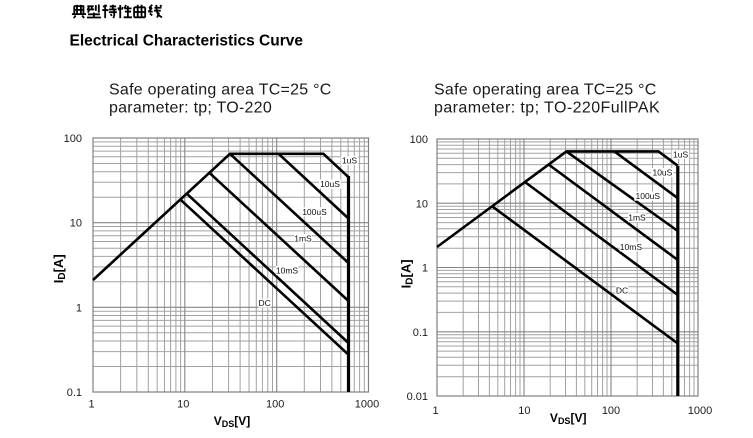 Image resolution: width=753 pixels, height=438 pixels. I want to click on svg-text:Electrical Characteristics Cur: Electrical Characteristics Curve, so click(187, 41).